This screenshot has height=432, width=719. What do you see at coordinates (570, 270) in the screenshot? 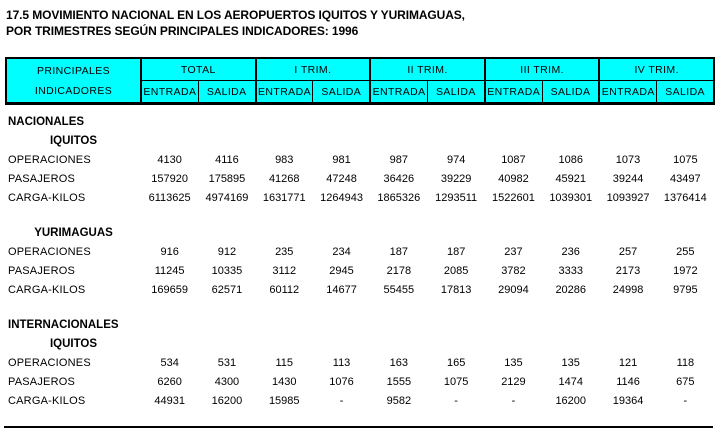
I see `cell-value: 3333` at bounding box center [570, 270].